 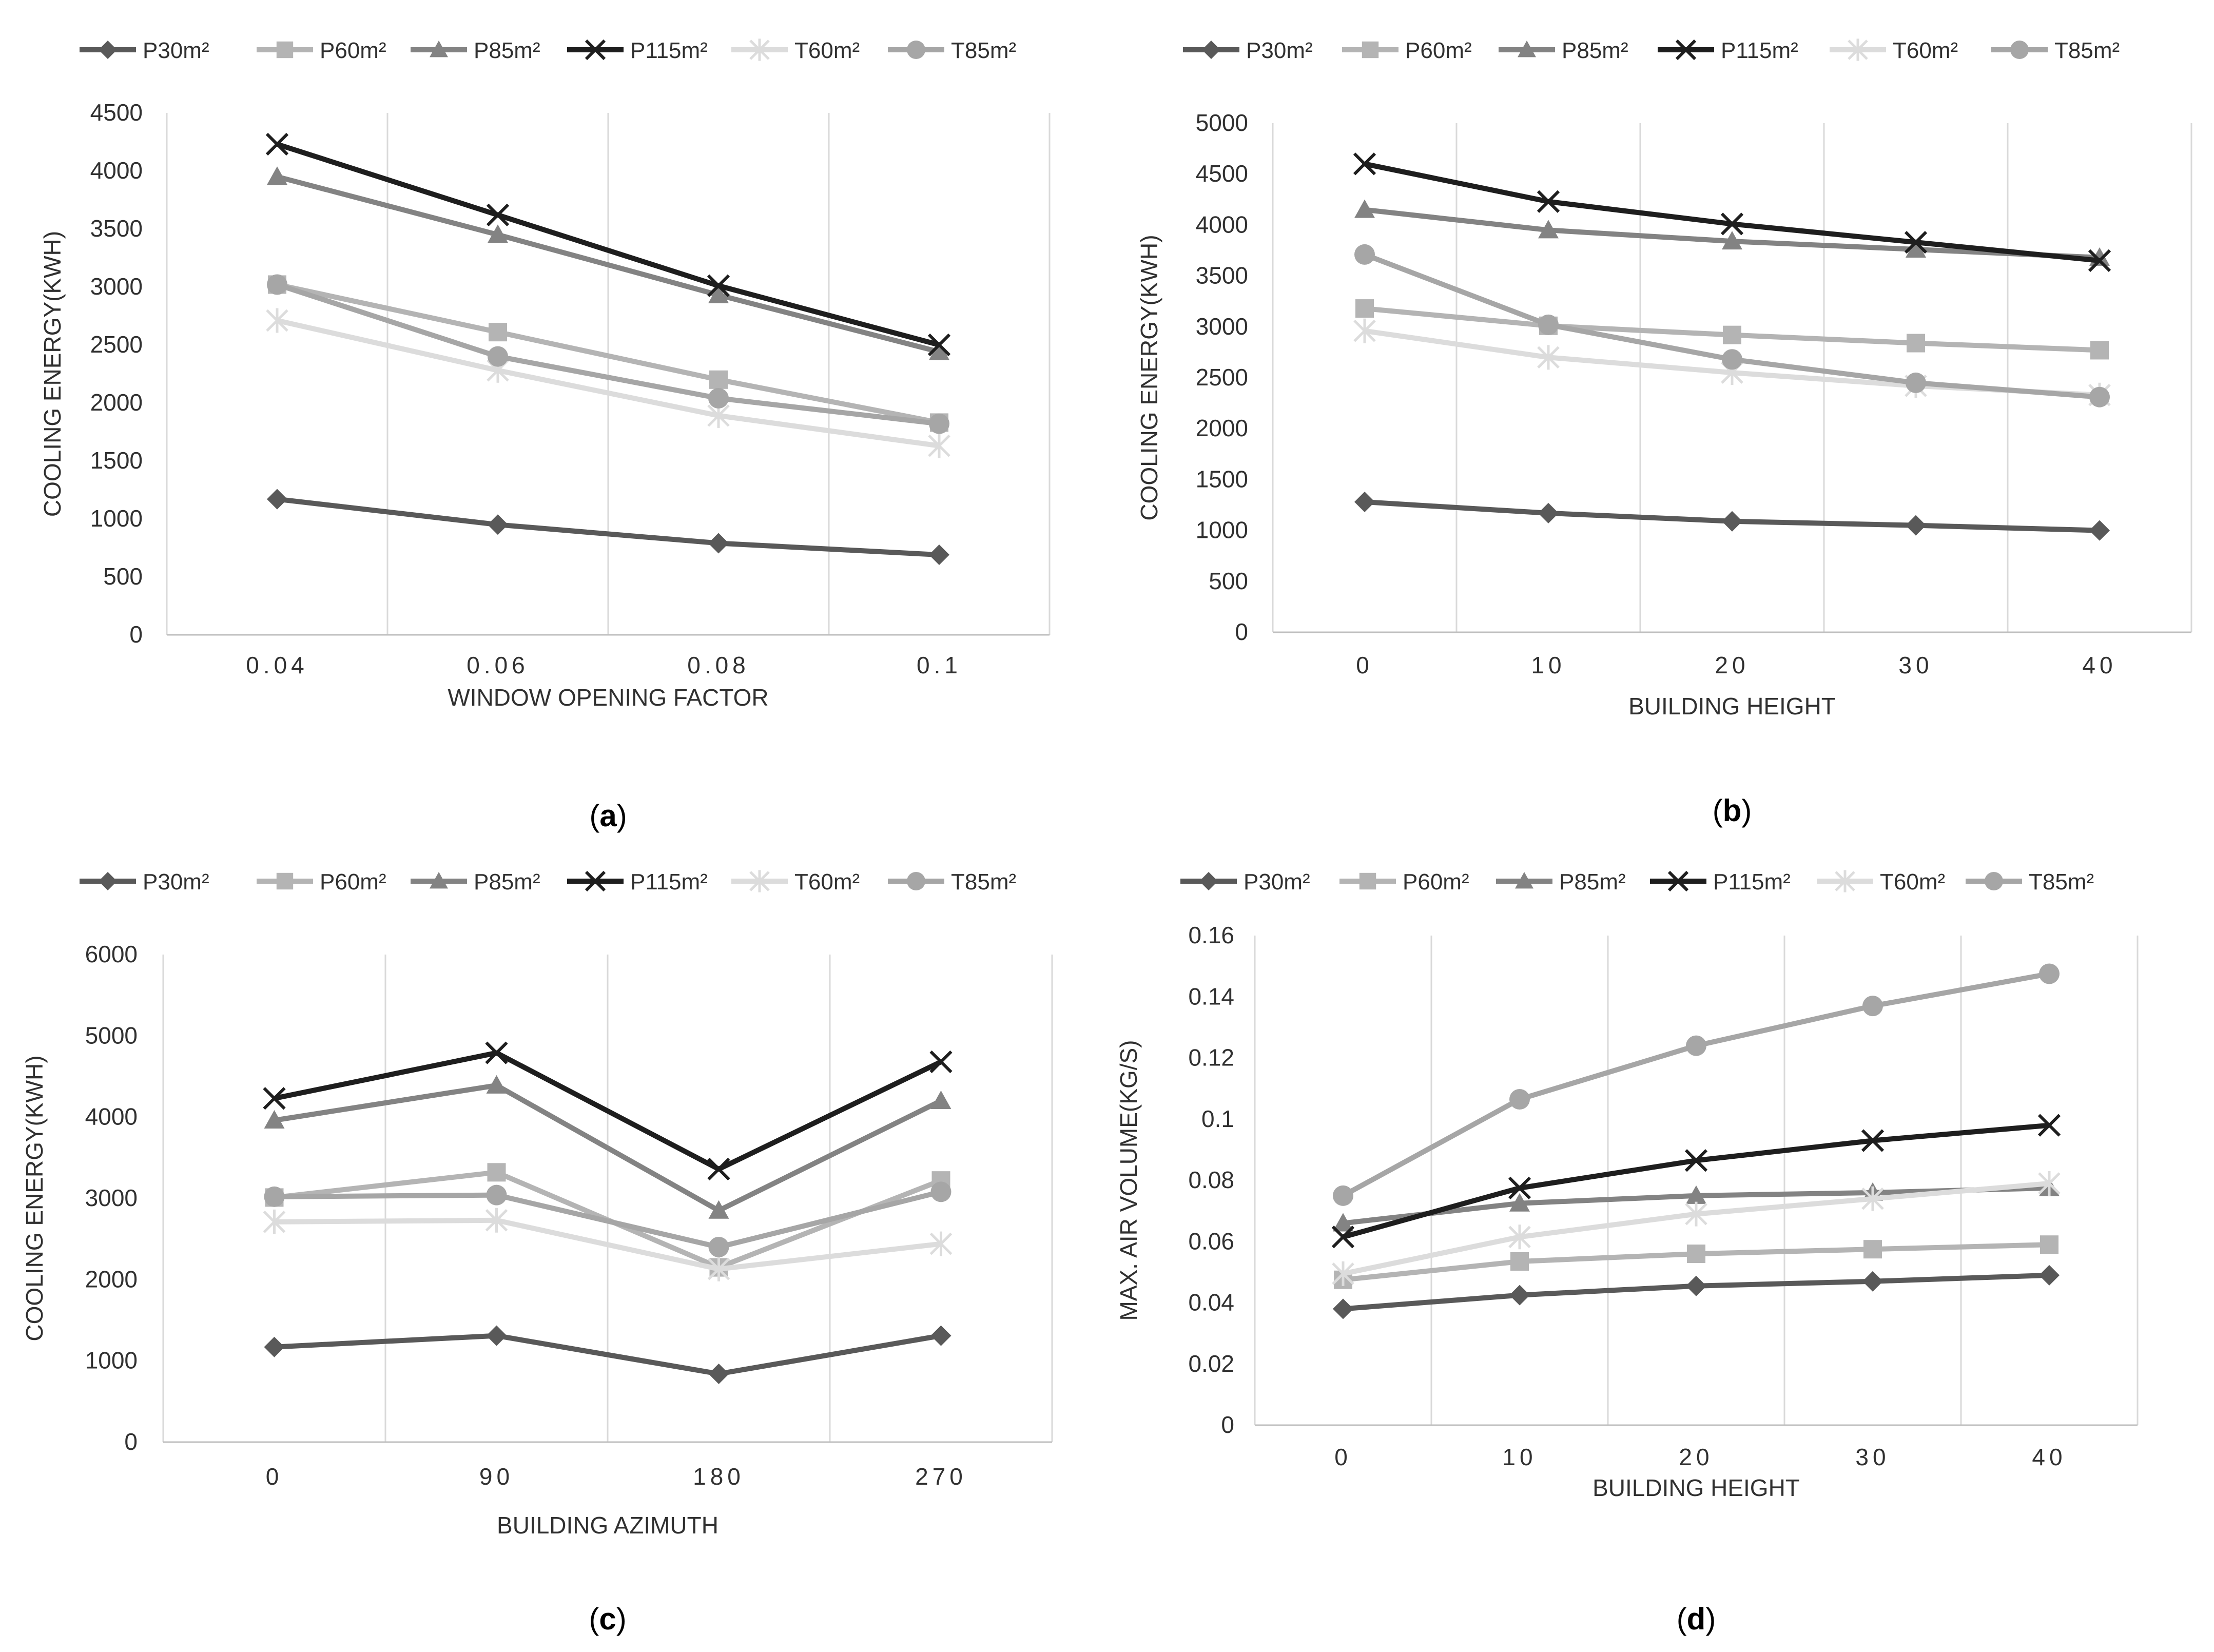 I want to click on y-tick-label: 4000, so click(x=111, y=1116).